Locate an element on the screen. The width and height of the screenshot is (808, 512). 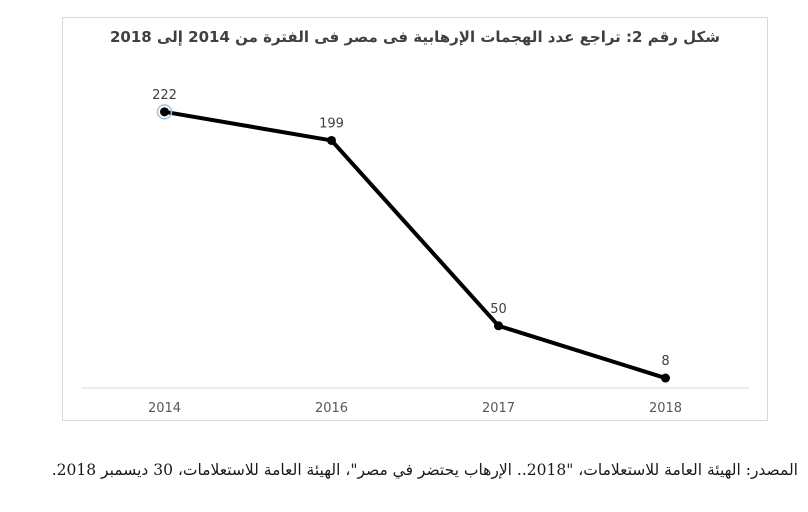
data-label: 199 is located at coordinates (331, 123).